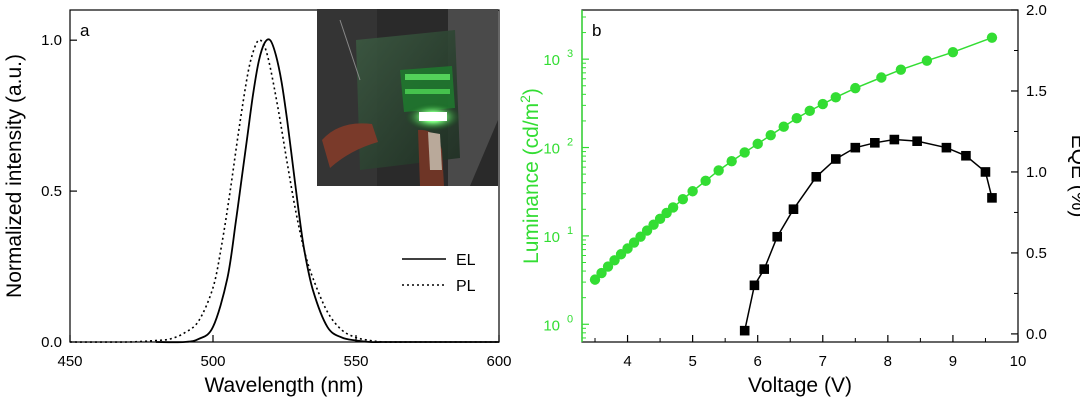 The height and width of the screenshot is (402, 1080). What do you see at coordinates (566, 176) in the screenshot?
I see `y-axis-left: 10 0 10 1 10 2 10 3` at bounding box center [566, 176].